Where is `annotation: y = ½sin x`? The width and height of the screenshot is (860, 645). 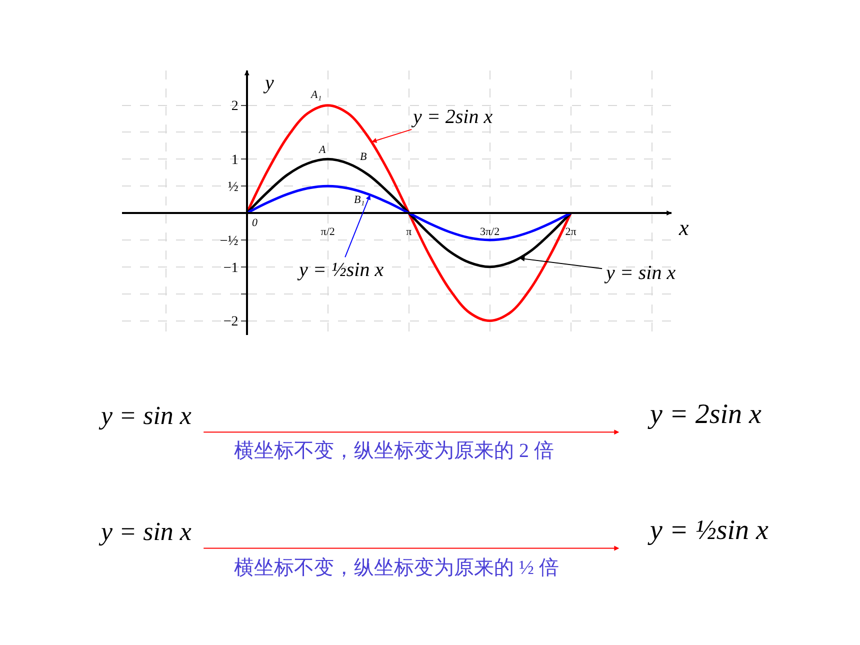 annotation: y = ½sin x is located at coordinates (340, 270).